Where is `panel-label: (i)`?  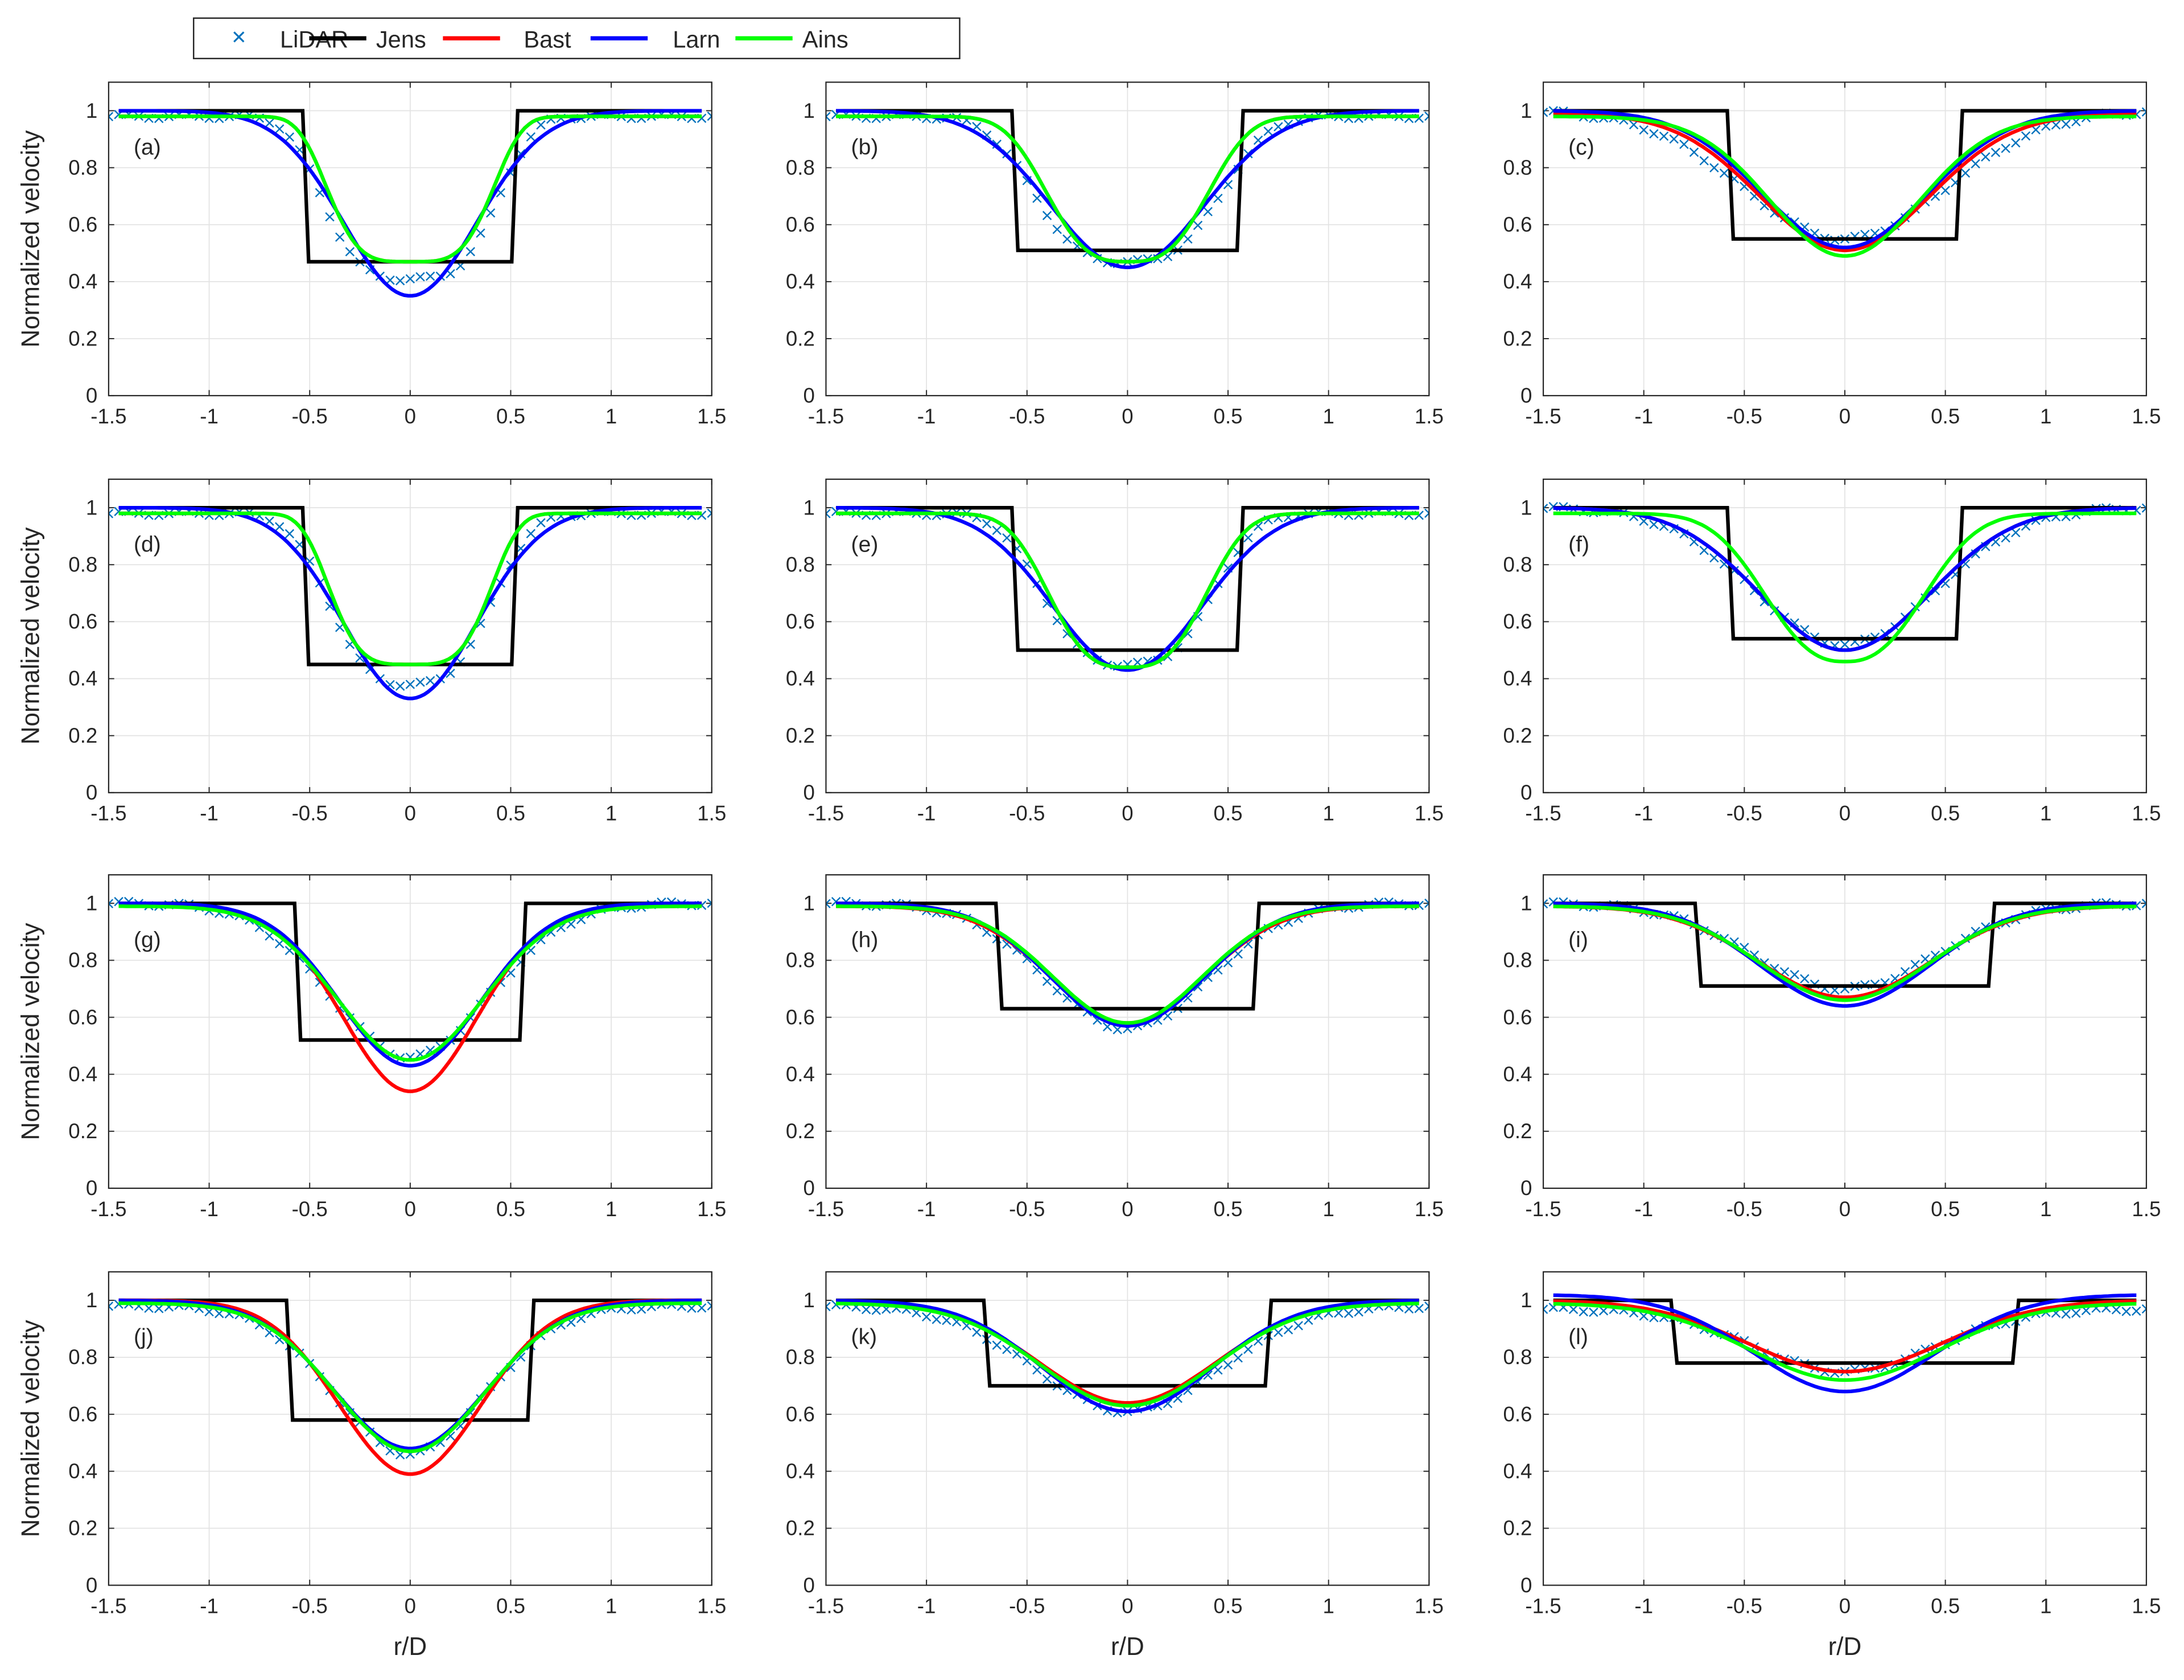
panel-label: (i) is located at coordinates (1578, 940).